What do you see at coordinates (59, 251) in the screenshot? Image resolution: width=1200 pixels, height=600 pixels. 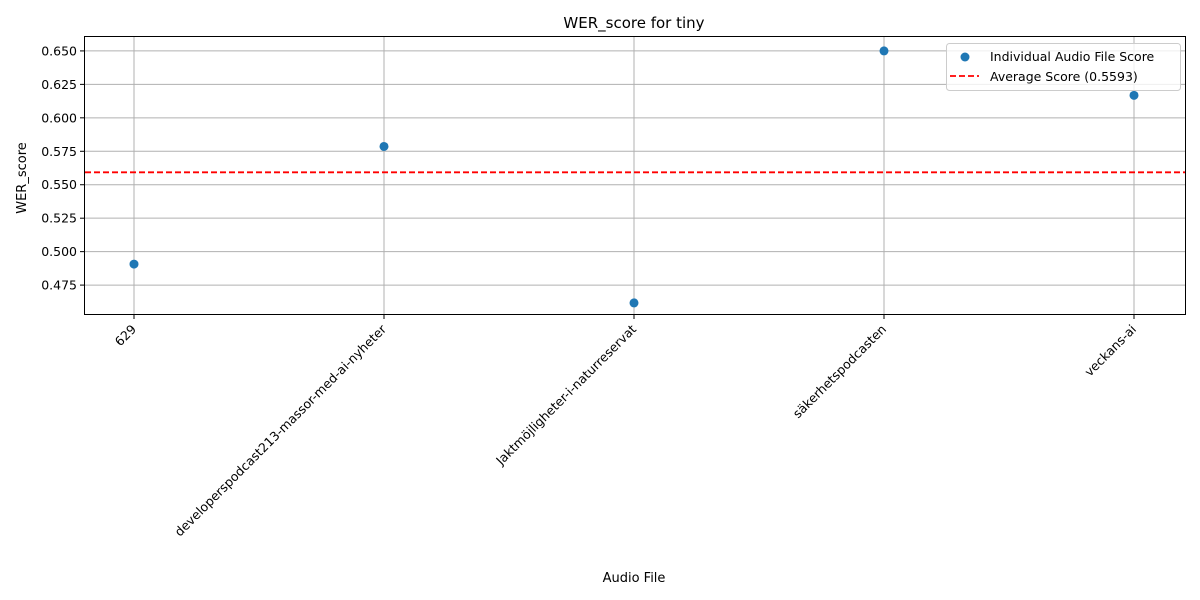 I see `y-tick-label: 0.500` at bounding box center [59, 251].